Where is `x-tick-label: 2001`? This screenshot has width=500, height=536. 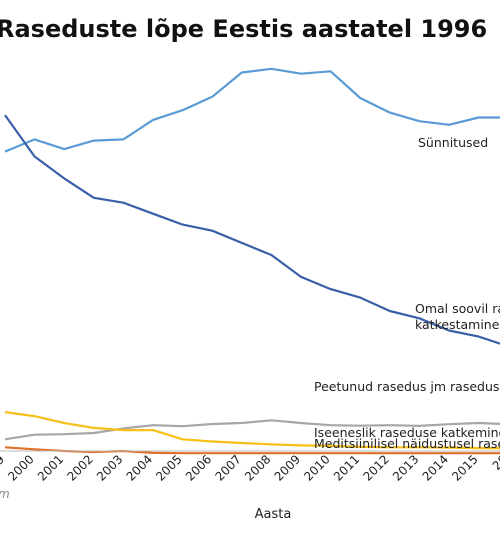 x-tick-label: 2001 is located at coordinates (50, 467).